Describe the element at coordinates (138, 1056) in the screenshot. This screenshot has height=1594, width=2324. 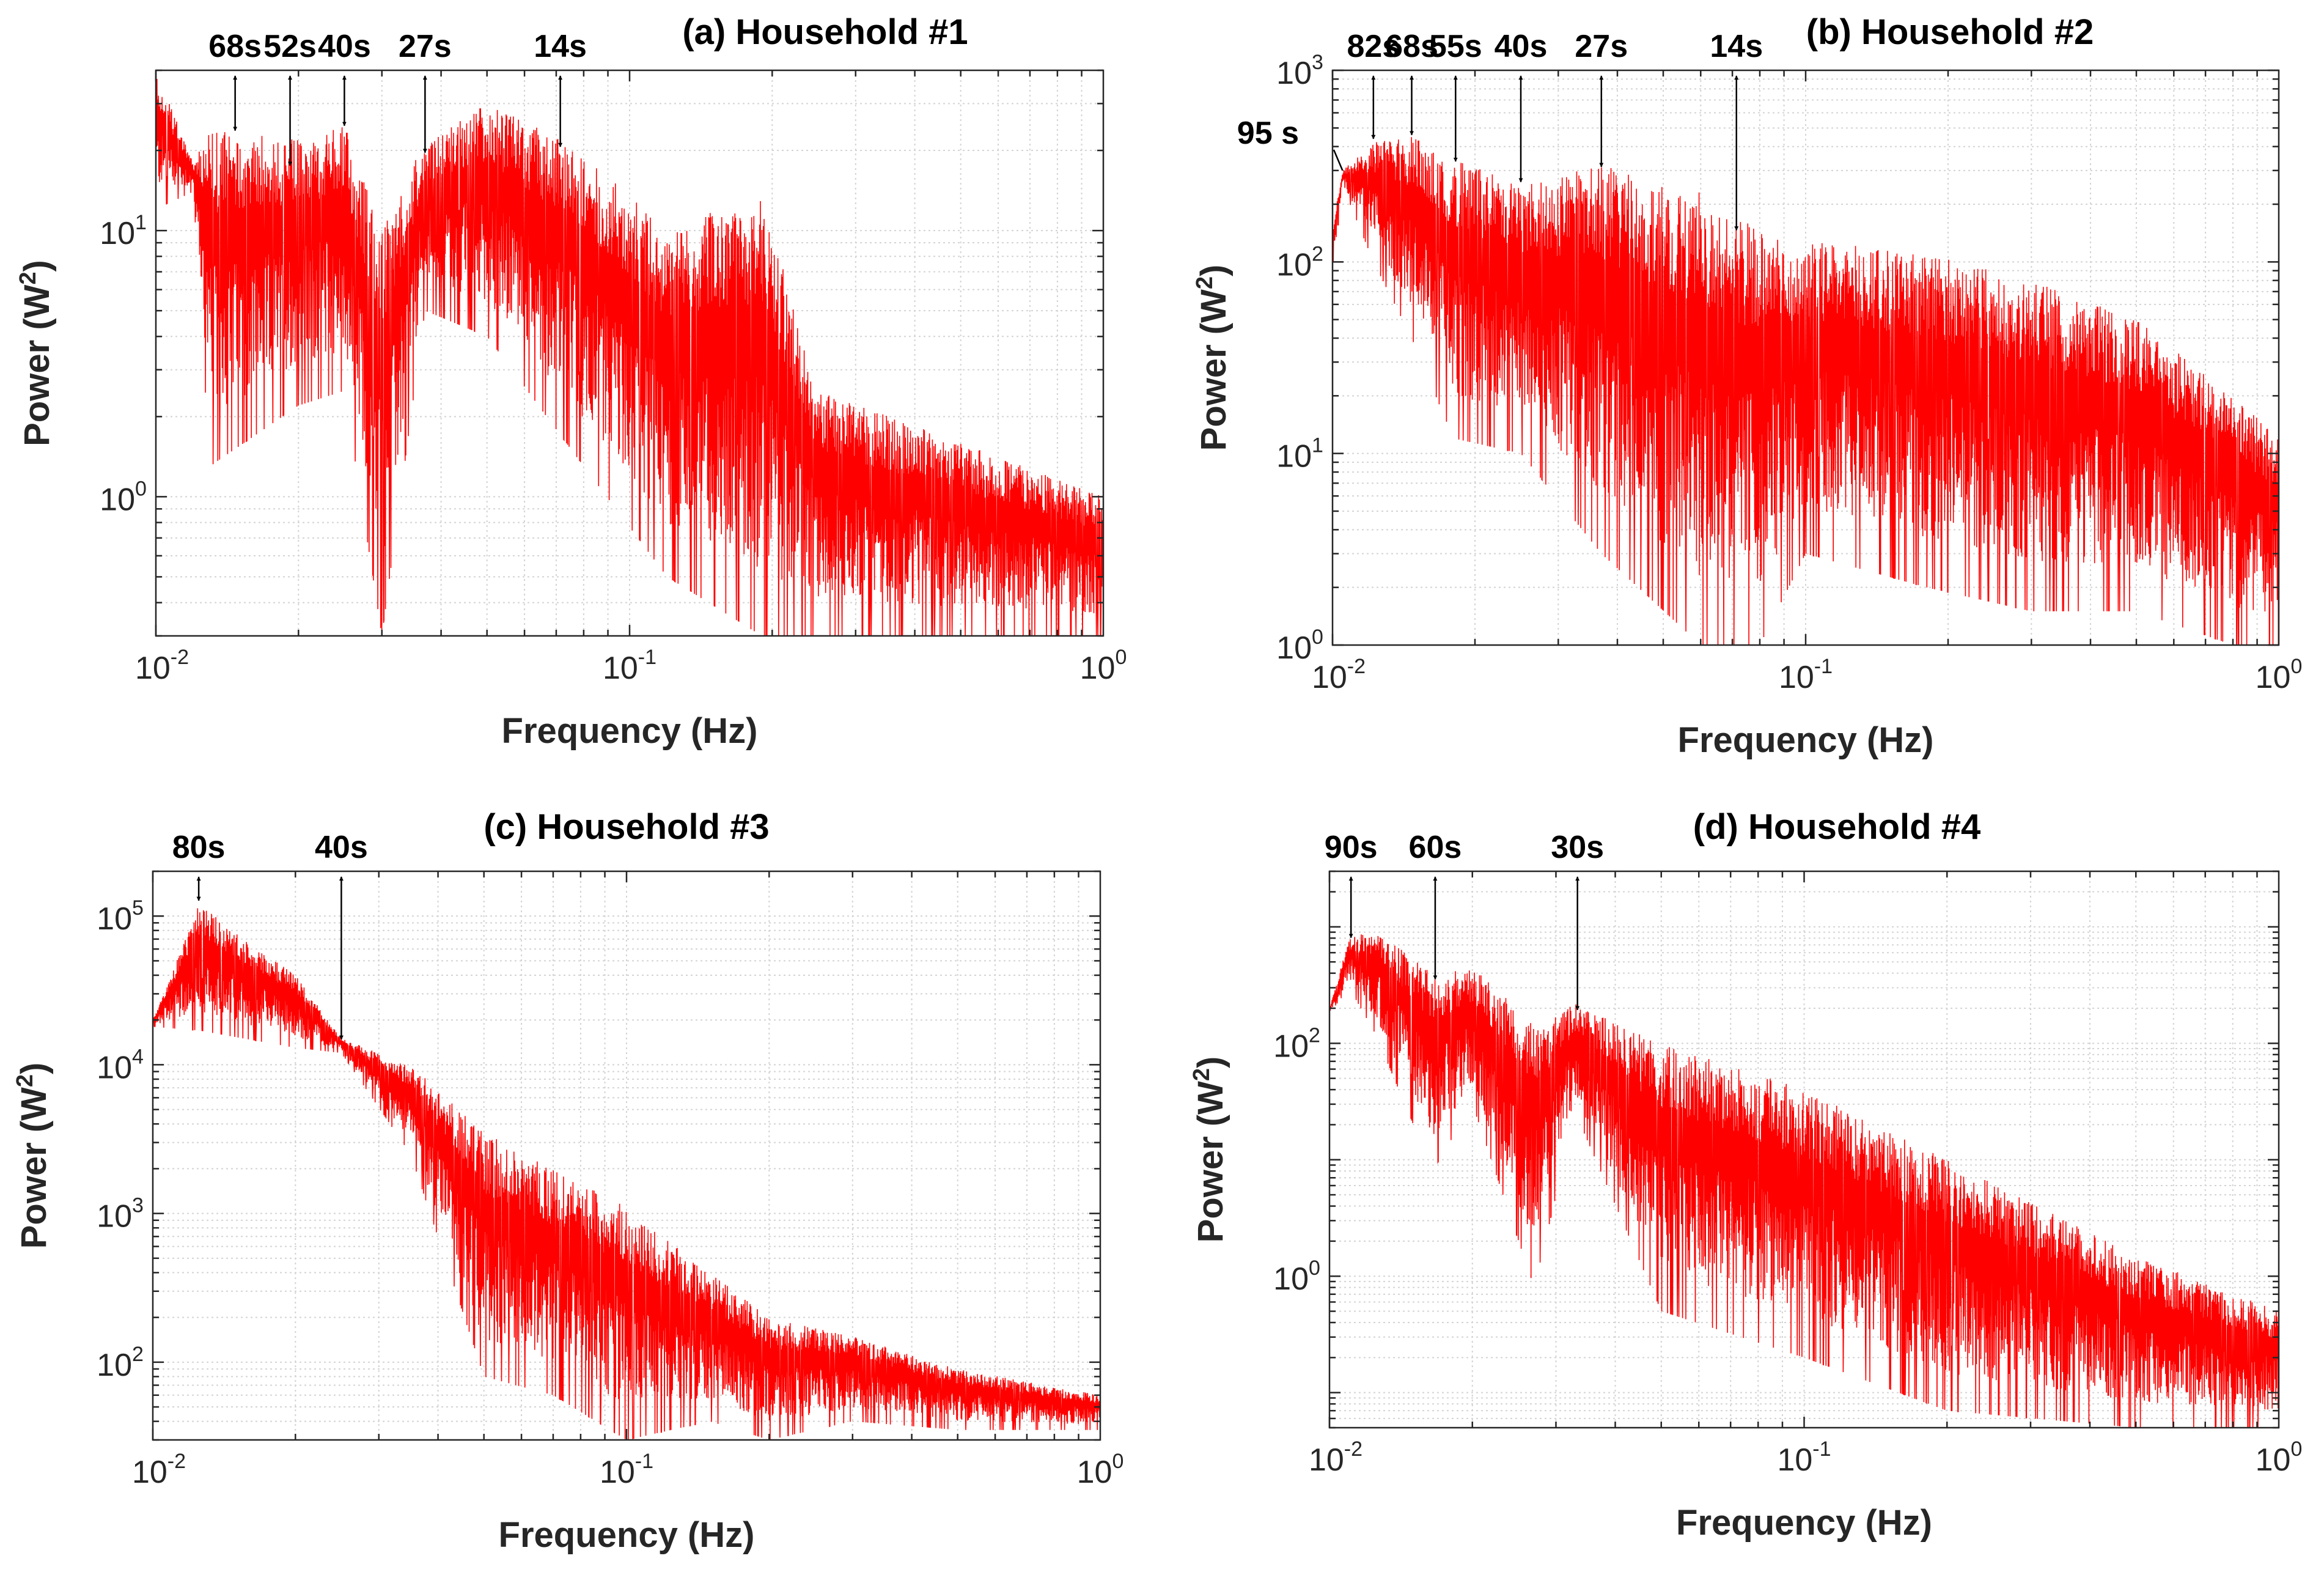
I see `y-tick-exponent: 4` at that location.